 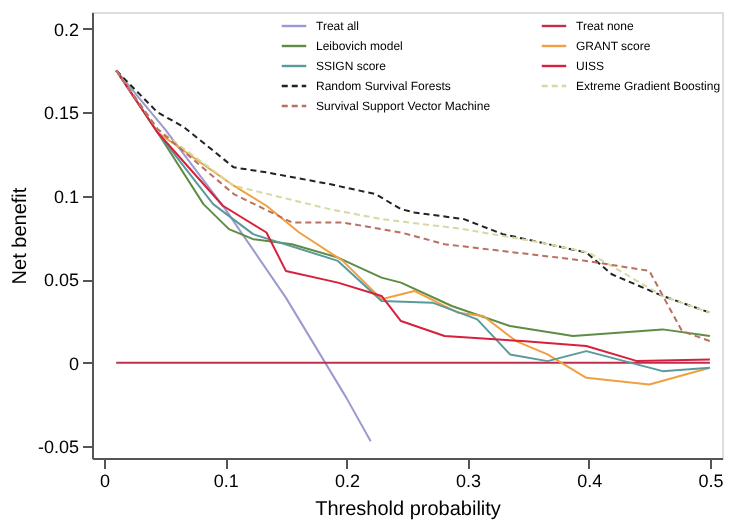 What do you see at coordinates (469, 481) in the screenshot?
I see `x-tick-label: 0.3` at bounding box center [469, 481].